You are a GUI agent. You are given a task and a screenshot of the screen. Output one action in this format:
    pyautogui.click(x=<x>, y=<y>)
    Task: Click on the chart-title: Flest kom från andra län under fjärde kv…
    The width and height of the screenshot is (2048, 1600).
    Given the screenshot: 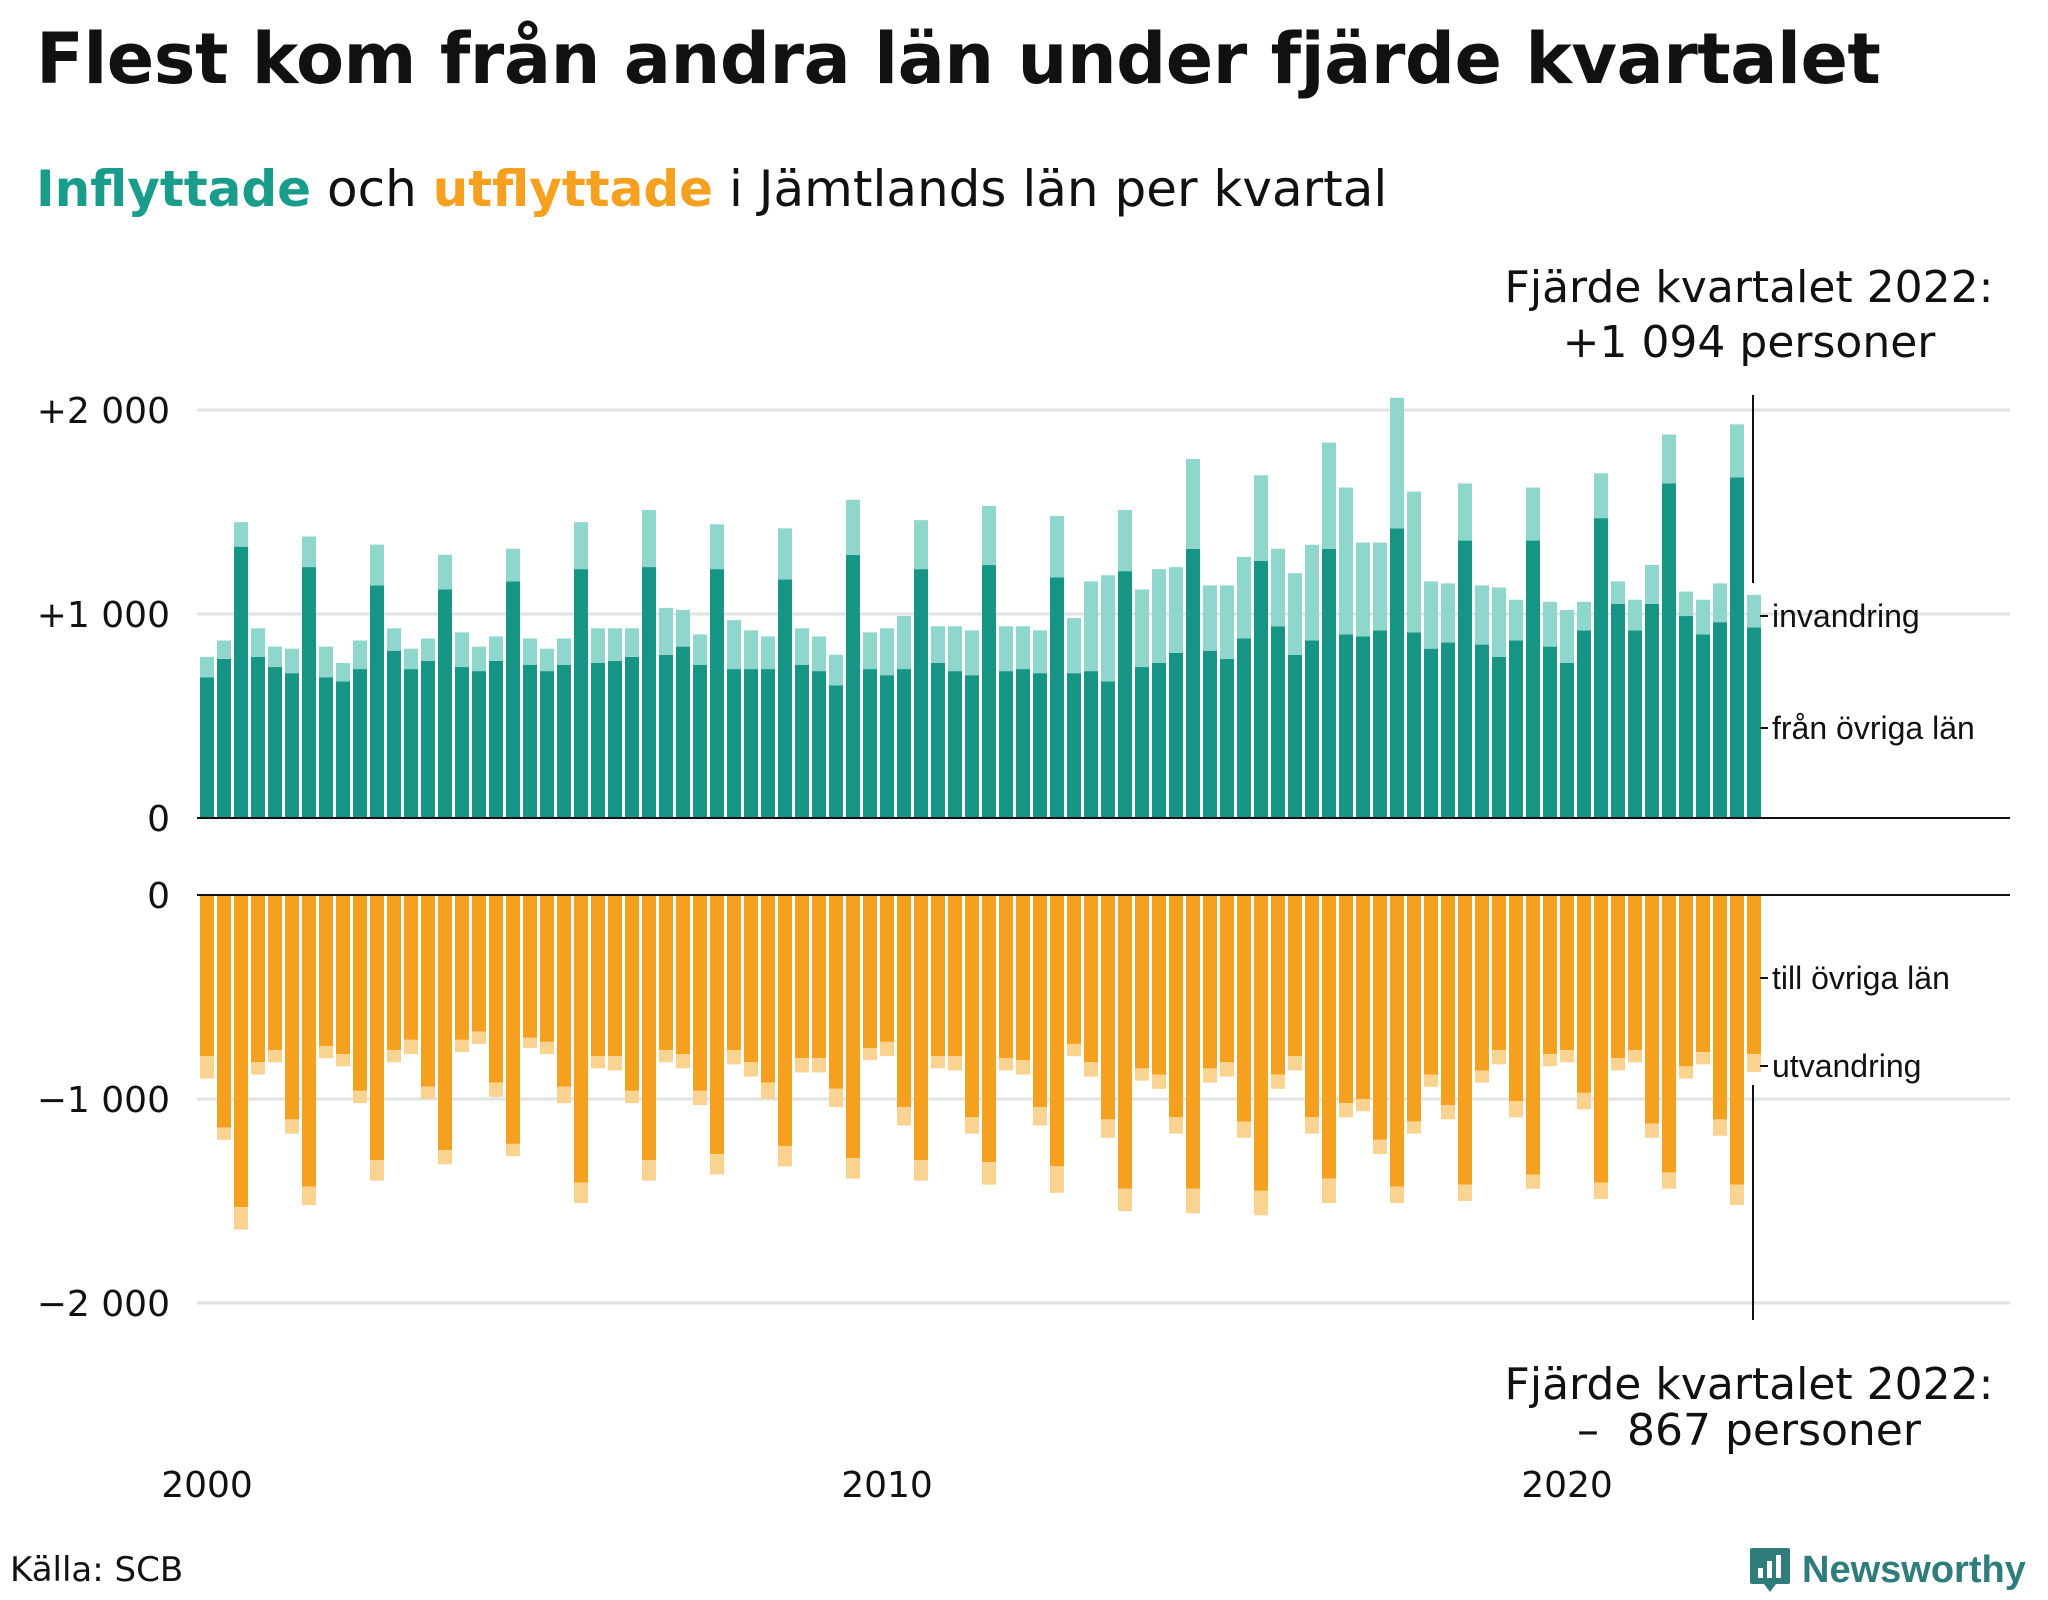 What is the action you would take?
    pyautogui.click(x=958, y=59)
    